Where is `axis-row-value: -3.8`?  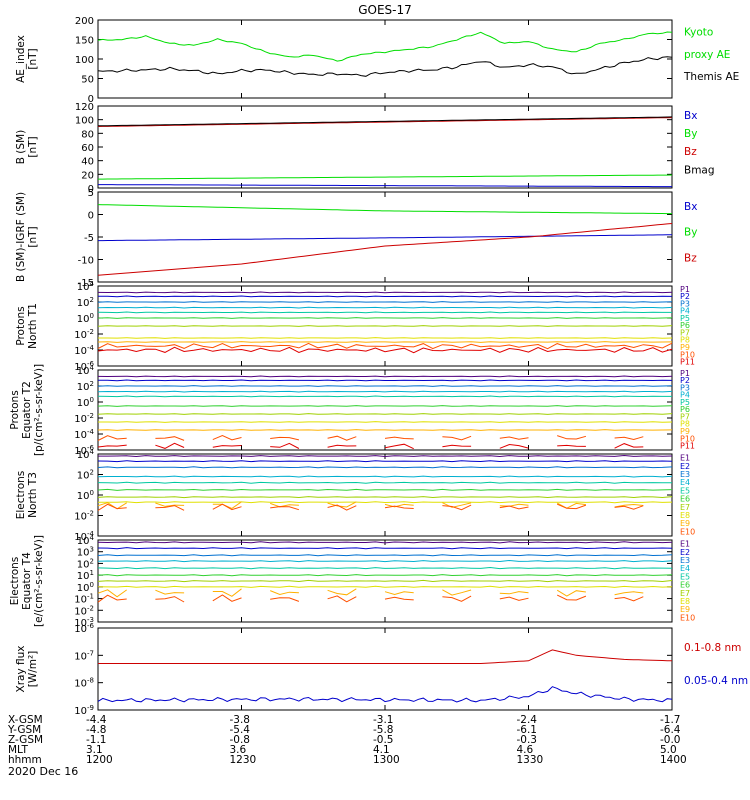
axis-row-value: -3.8 is located at coordinates (240, 720).